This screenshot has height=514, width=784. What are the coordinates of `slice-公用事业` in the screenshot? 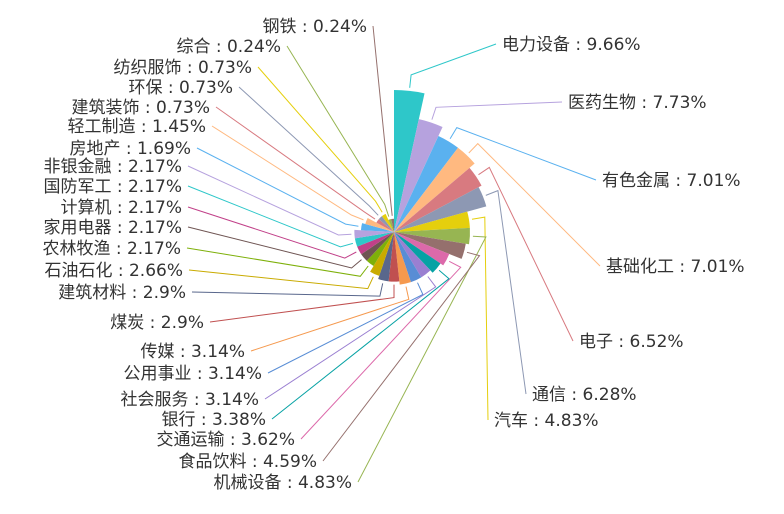 It's located at (408, 257).